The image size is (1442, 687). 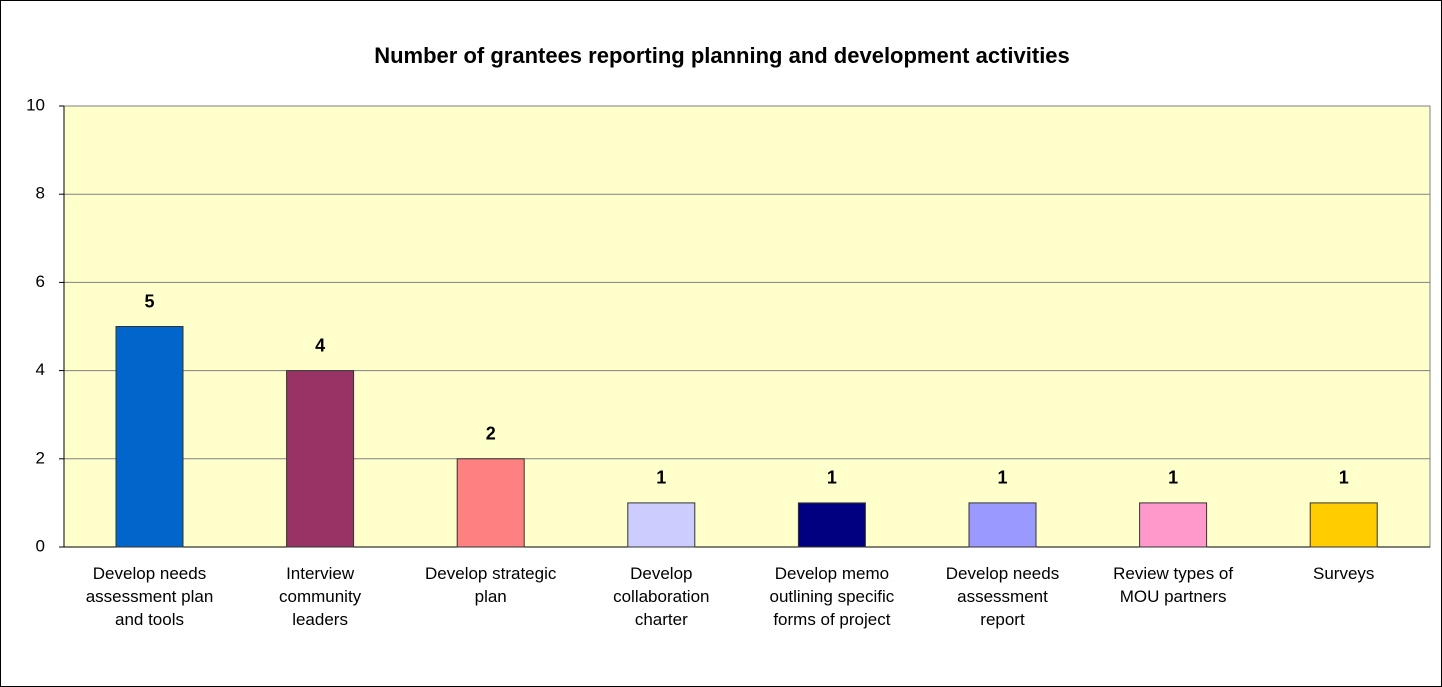 I want to click on x-tick-label: Develop needs assessment plan and tools, so click(x=150, y=596).